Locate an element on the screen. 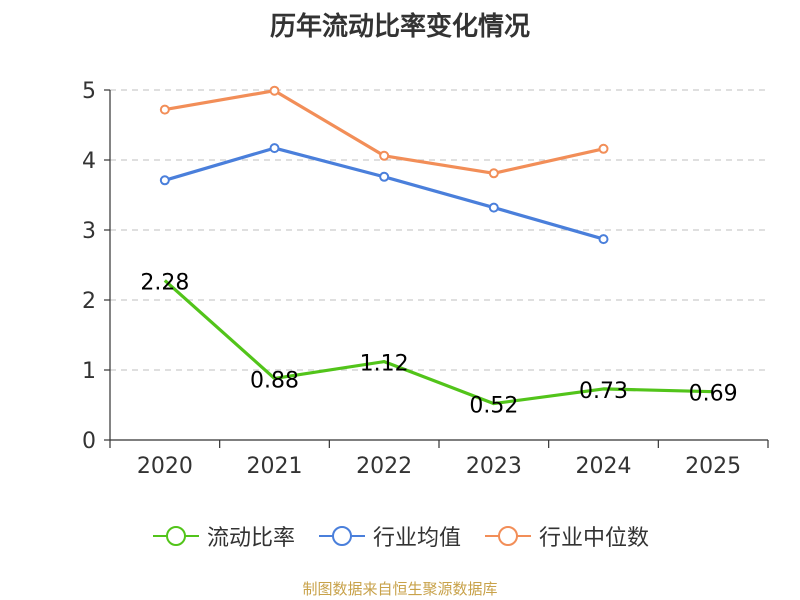 The image size is (800, 600). y-tick-label: 5 is located at coordinates (89, 91).